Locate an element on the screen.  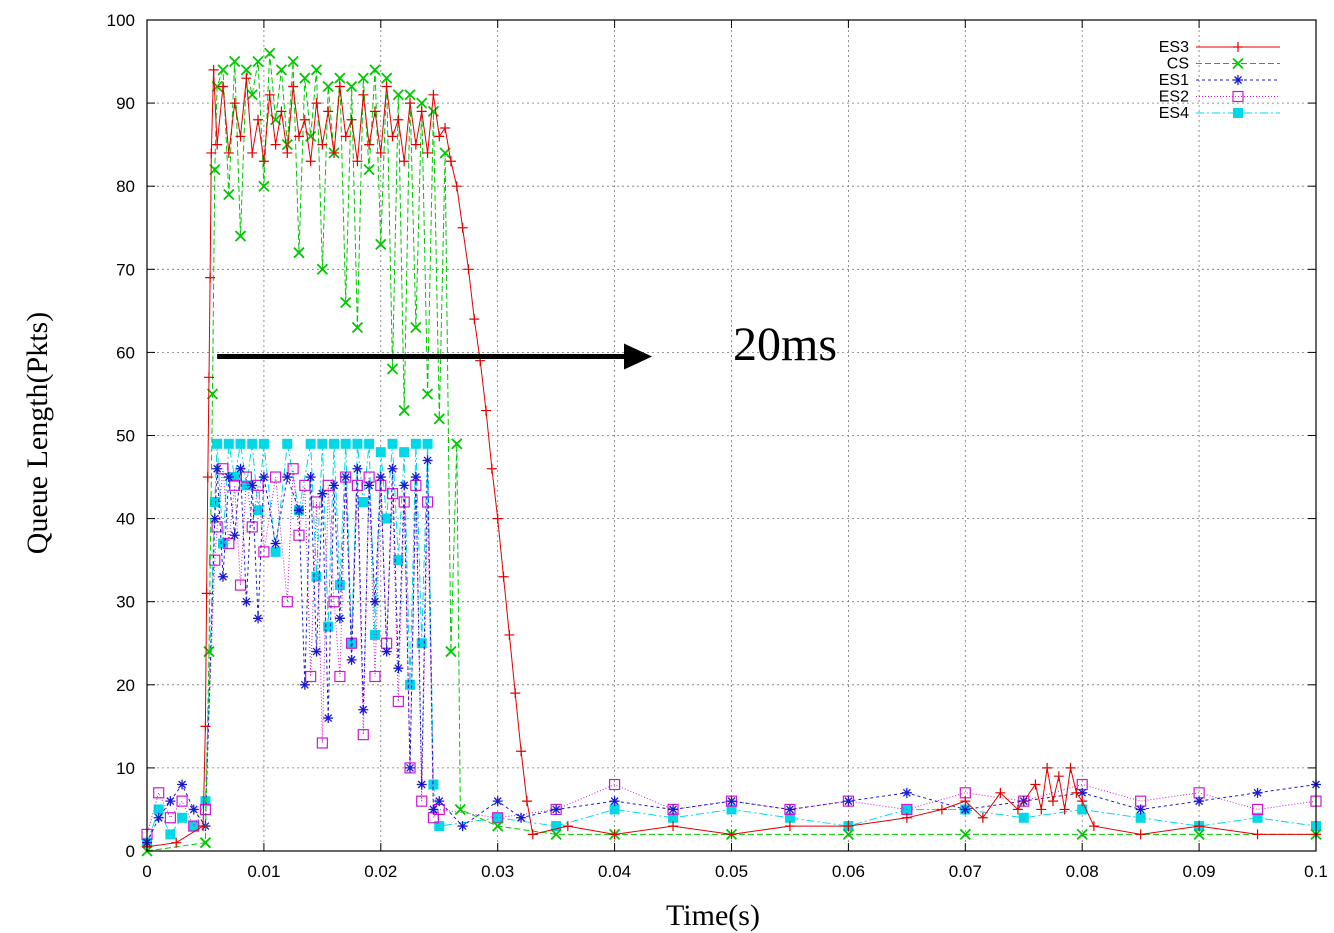
y-axis-title: Queue Length(Pkts) is located at coordinates (37, 433).